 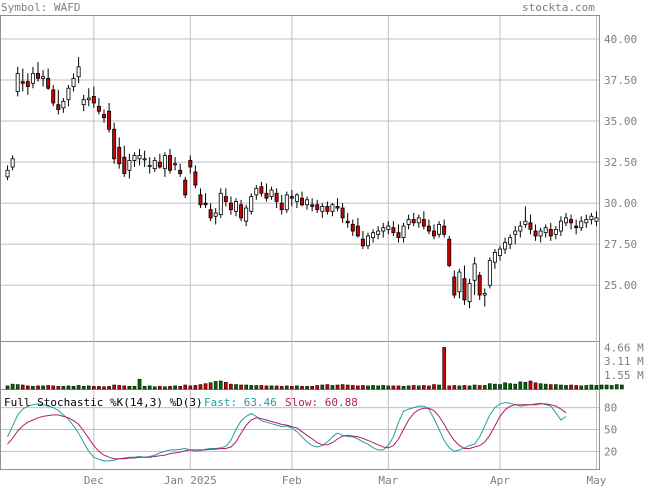 What do you see at coordinates (620, 39) in the screenshot?
I see `price-tick-label: 40.00` at bounding box center [620, 39].